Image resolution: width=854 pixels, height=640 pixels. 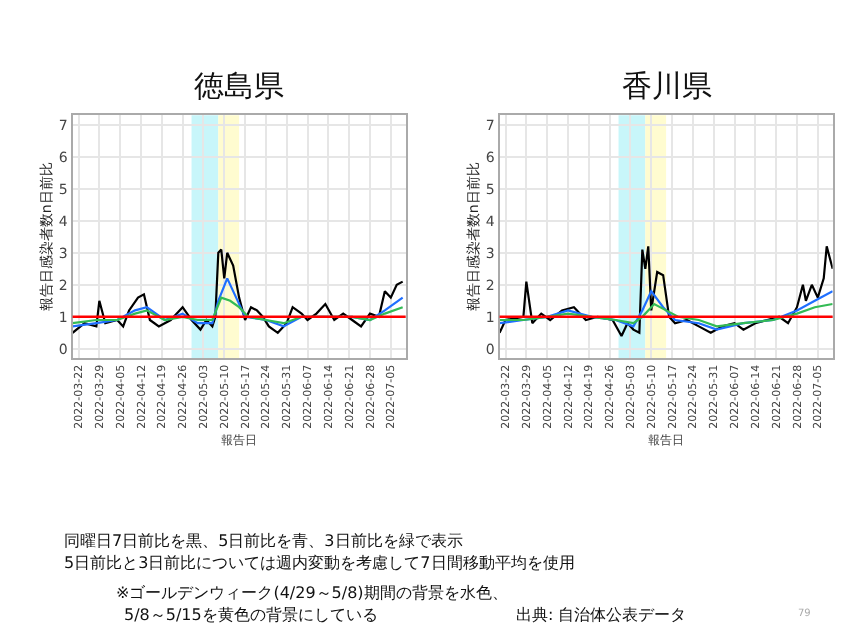 I want to click on chart-title: 香川県, so click(x=667, y=86).